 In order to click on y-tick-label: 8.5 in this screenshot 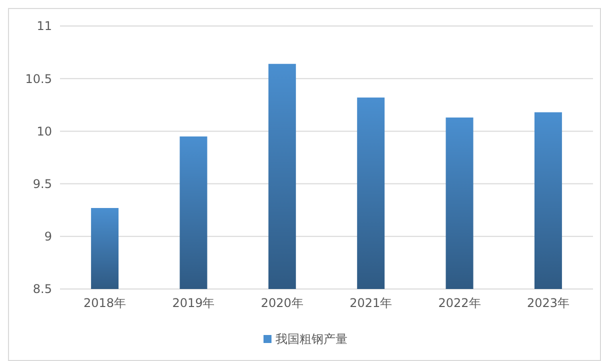, I will do `click(42, 289)`.